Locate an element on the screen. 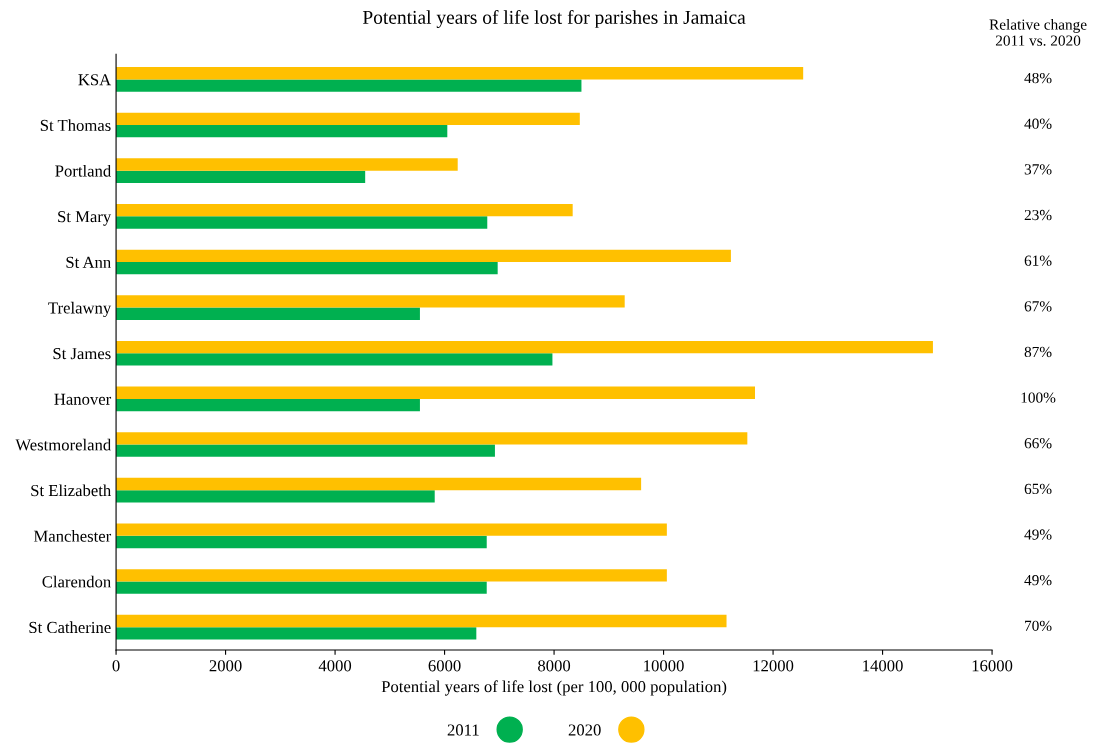  legend-label: 2011 is located at coordinates (463, 730).